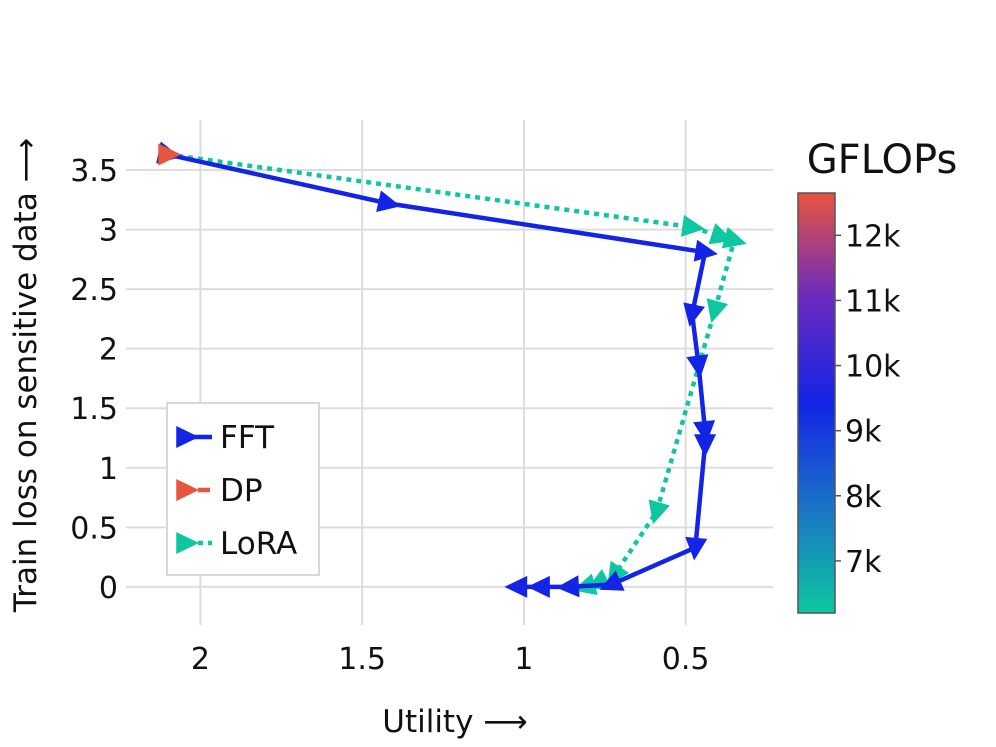  I want to click on colorbar: GFLOPs 12k 11k 10k 9k 8k 7k, so click(877, 375).